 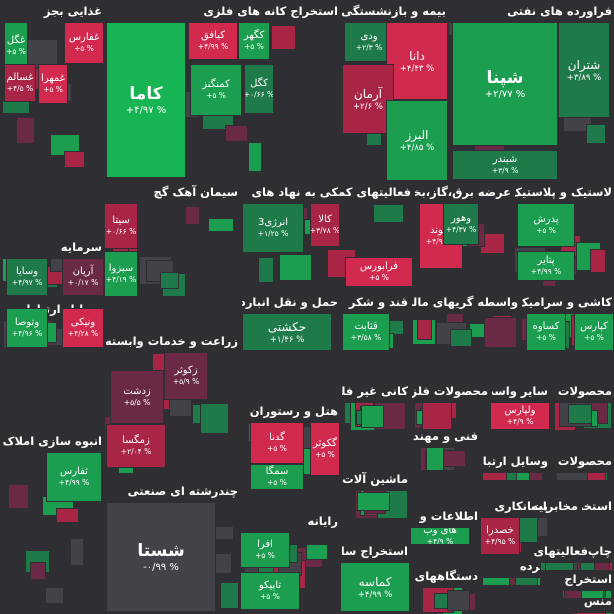 I want to click on stock-tile: کگل +۰/۶۶ %, so click(x=259, y=89).